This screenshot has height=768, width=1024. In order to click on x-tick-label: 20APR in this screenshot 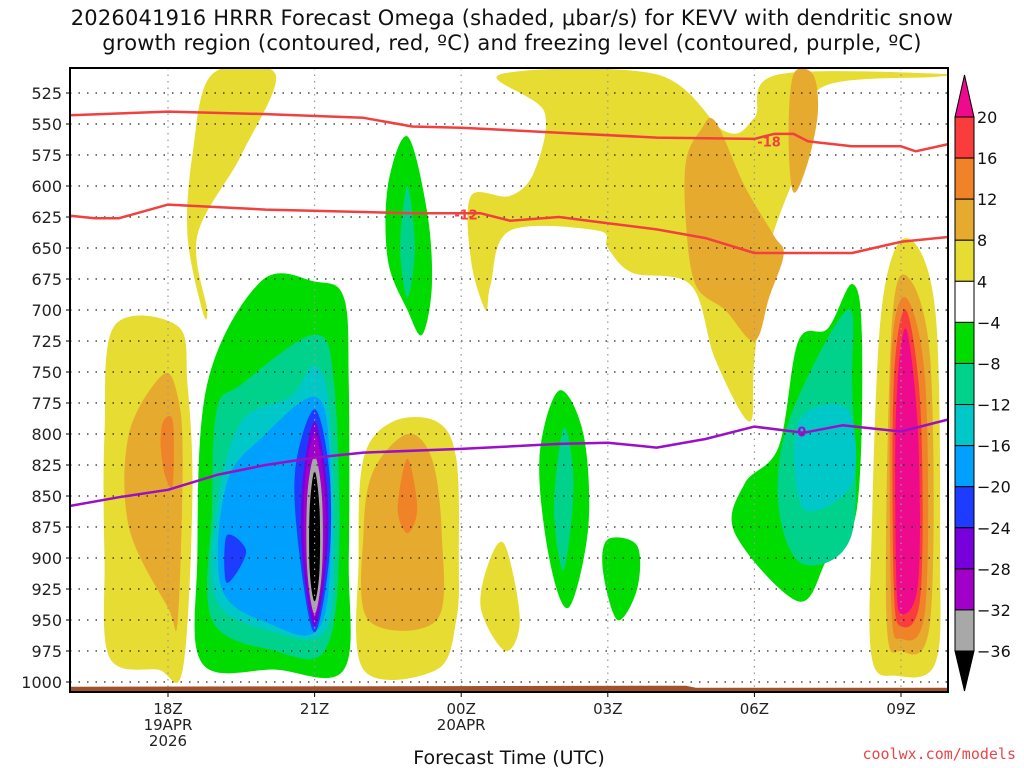, I will do `click(461, 725)`.